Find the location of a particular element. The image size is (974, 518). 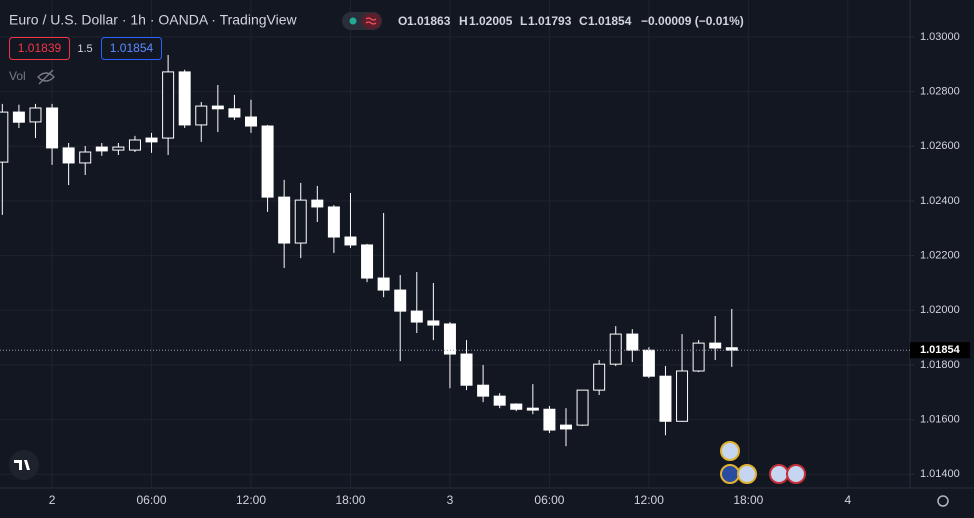

legend-key: L is located at coordinates (523, 21).